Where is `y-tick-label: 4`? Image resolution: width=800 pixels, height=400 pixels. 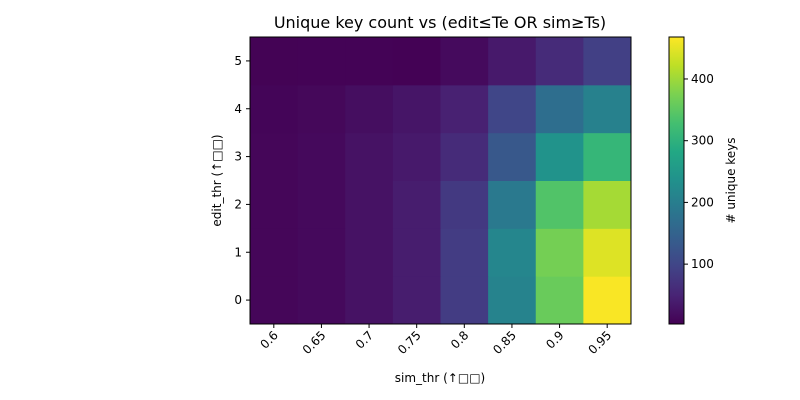 y-tick-label: 4 is located at coordinates (238, 109).